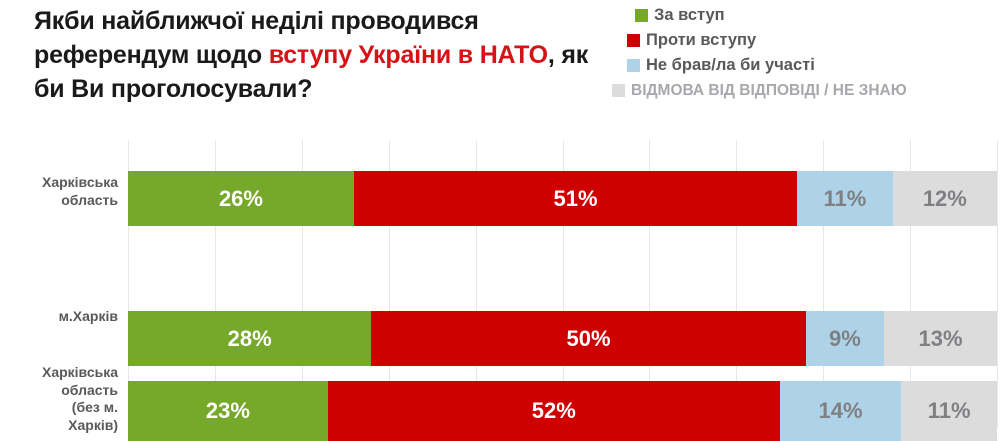 The image size is (1000, 441). I want to click on bar-segment-value-label: 28%, so click(249, 338).